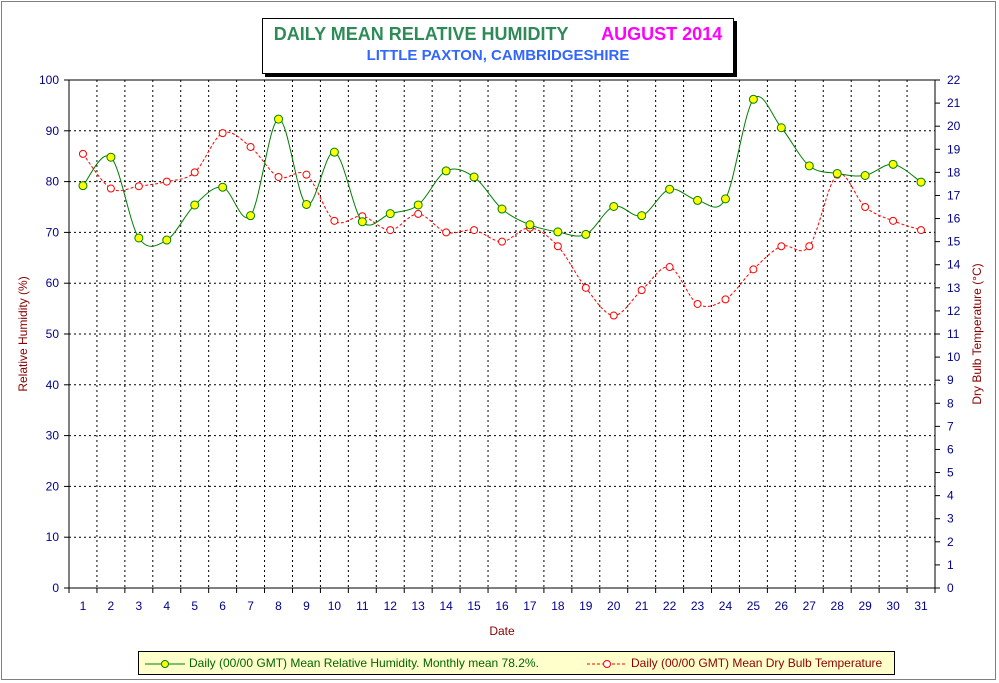 This screenshot has width=999, height=683. Describe the element at coordinates (419, 606) in the screenshot. I see `x-tick-label: 13` at that location.